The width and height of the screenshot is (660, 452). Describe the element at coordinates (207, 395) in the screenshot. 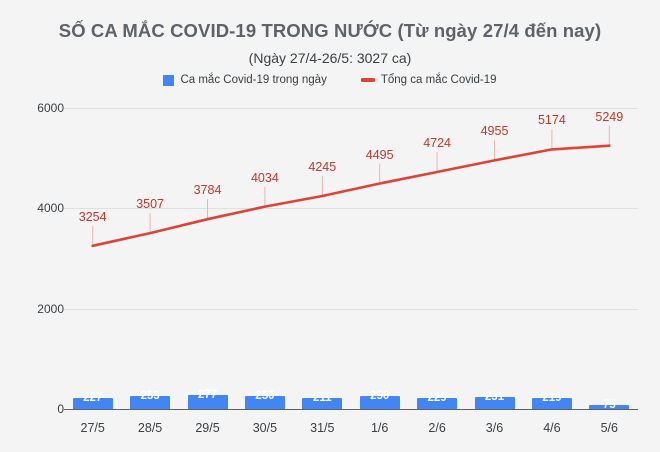

I see `bar-value-label: 277` at that location.